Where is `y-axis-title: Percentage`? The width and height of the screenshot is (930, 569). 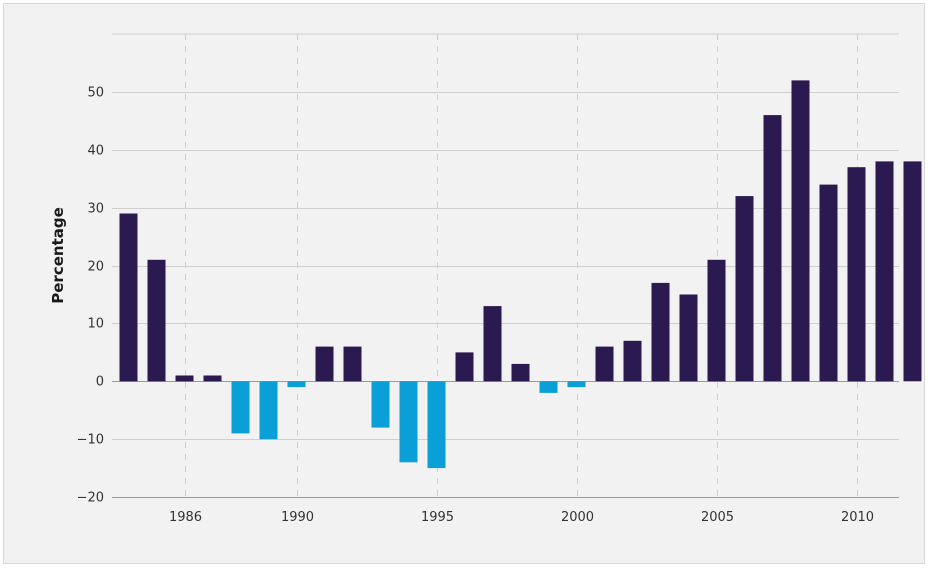
y-axis-title: Percentage is located at coordinates (58, 255).